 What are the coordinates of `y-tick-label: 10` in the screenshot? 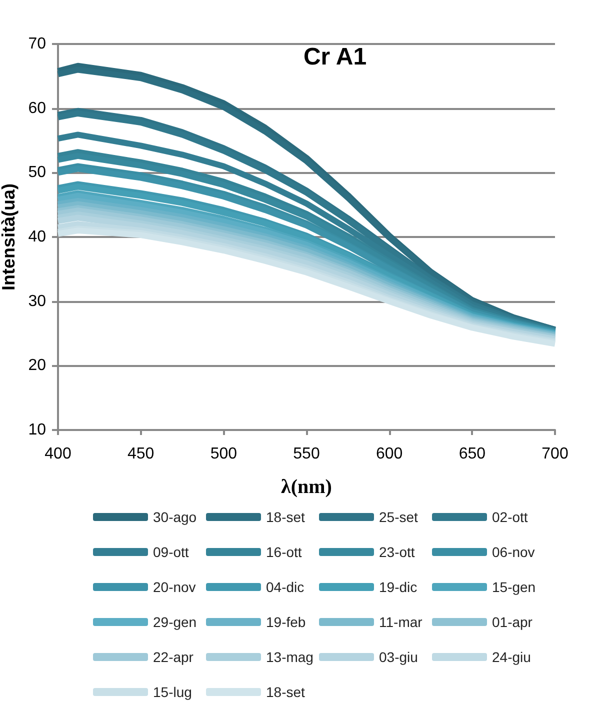 It's located at (37, 430).